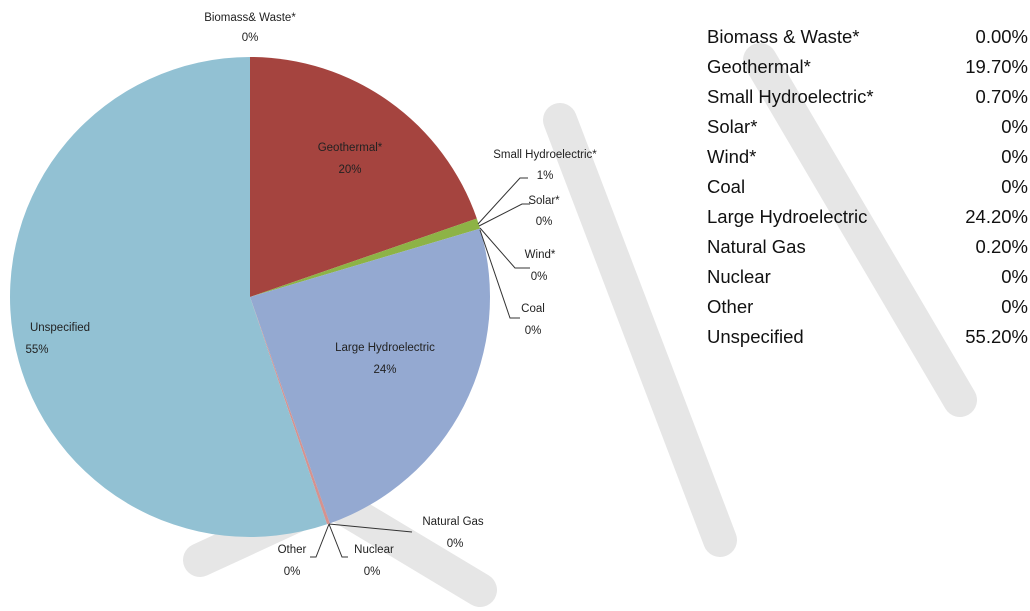 The image size is (1030, 611). What do you see at coordinates (866, 63) in the screenshot?
I see `table-row: Geothermal* 19.70%` at bounding box center [866, 63].